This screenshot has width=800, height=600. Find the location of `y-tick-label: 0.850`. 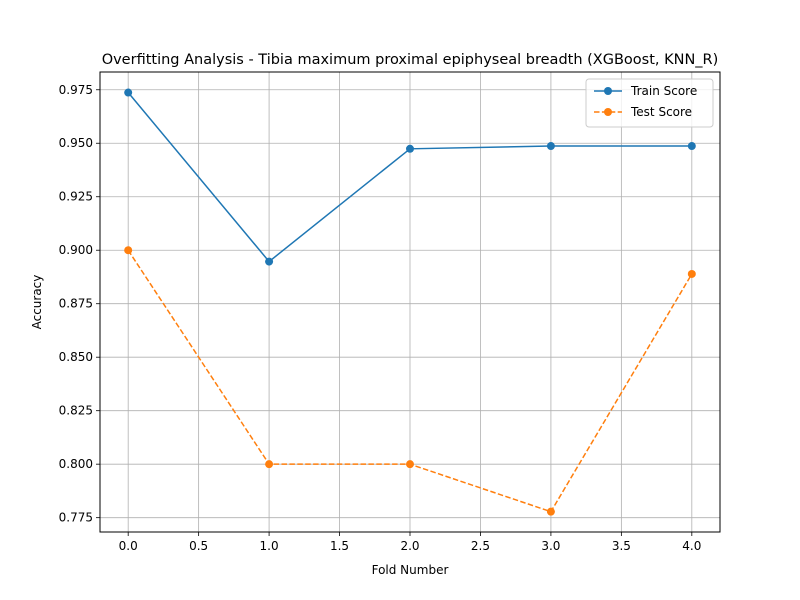

y-tick-label: 0.850 is located at coordinates (76, 357).